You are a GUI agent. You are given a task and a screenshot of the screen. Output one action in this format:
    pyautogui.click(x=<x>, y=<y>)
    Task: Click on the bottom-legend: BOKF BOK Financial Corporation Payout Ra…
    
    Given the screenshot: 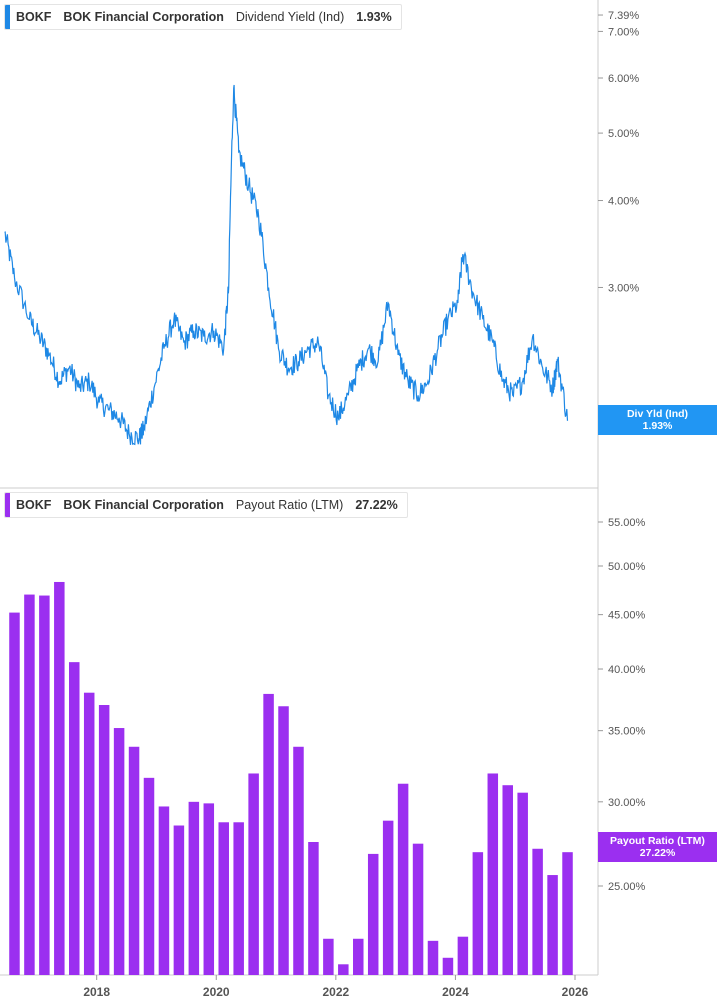 What is the action you would take?
    pyautogui.click(x=206, y=505)
    